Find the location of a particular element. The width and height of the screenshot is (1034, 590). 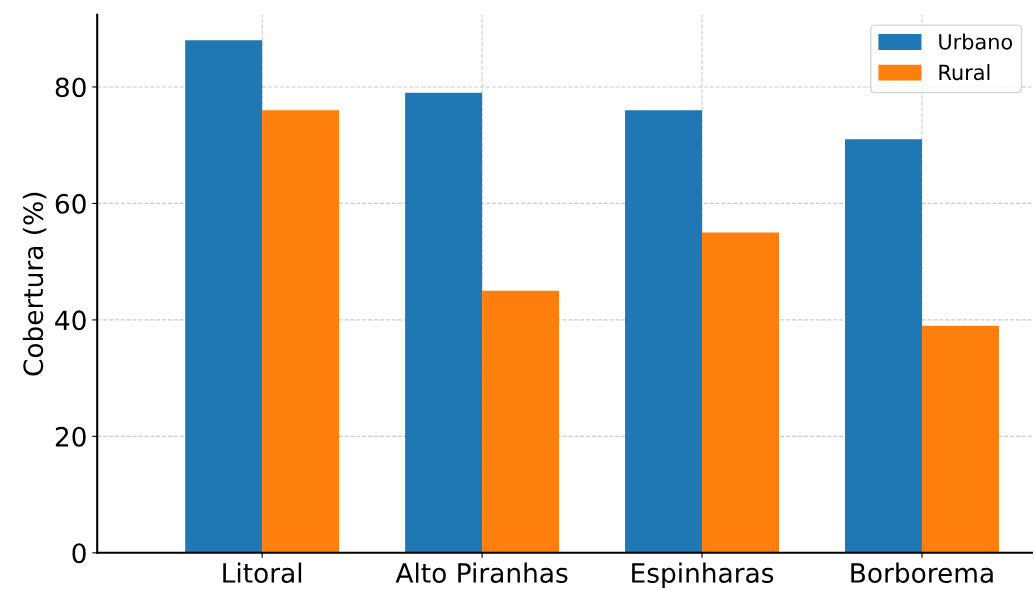

y-axis-title: Cobertura (%) is located at coordinates (34, 284).